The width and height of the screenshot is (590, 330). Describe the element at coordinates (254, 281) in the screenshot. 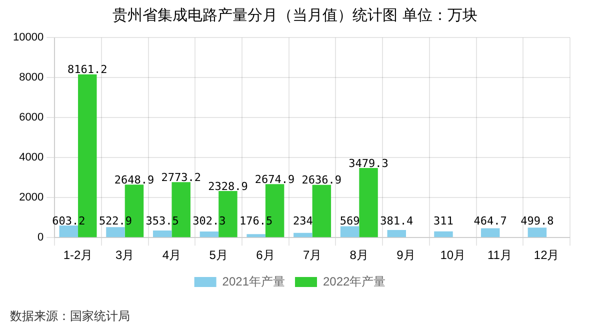

I see `legend-label: 2021年产量` at that location.